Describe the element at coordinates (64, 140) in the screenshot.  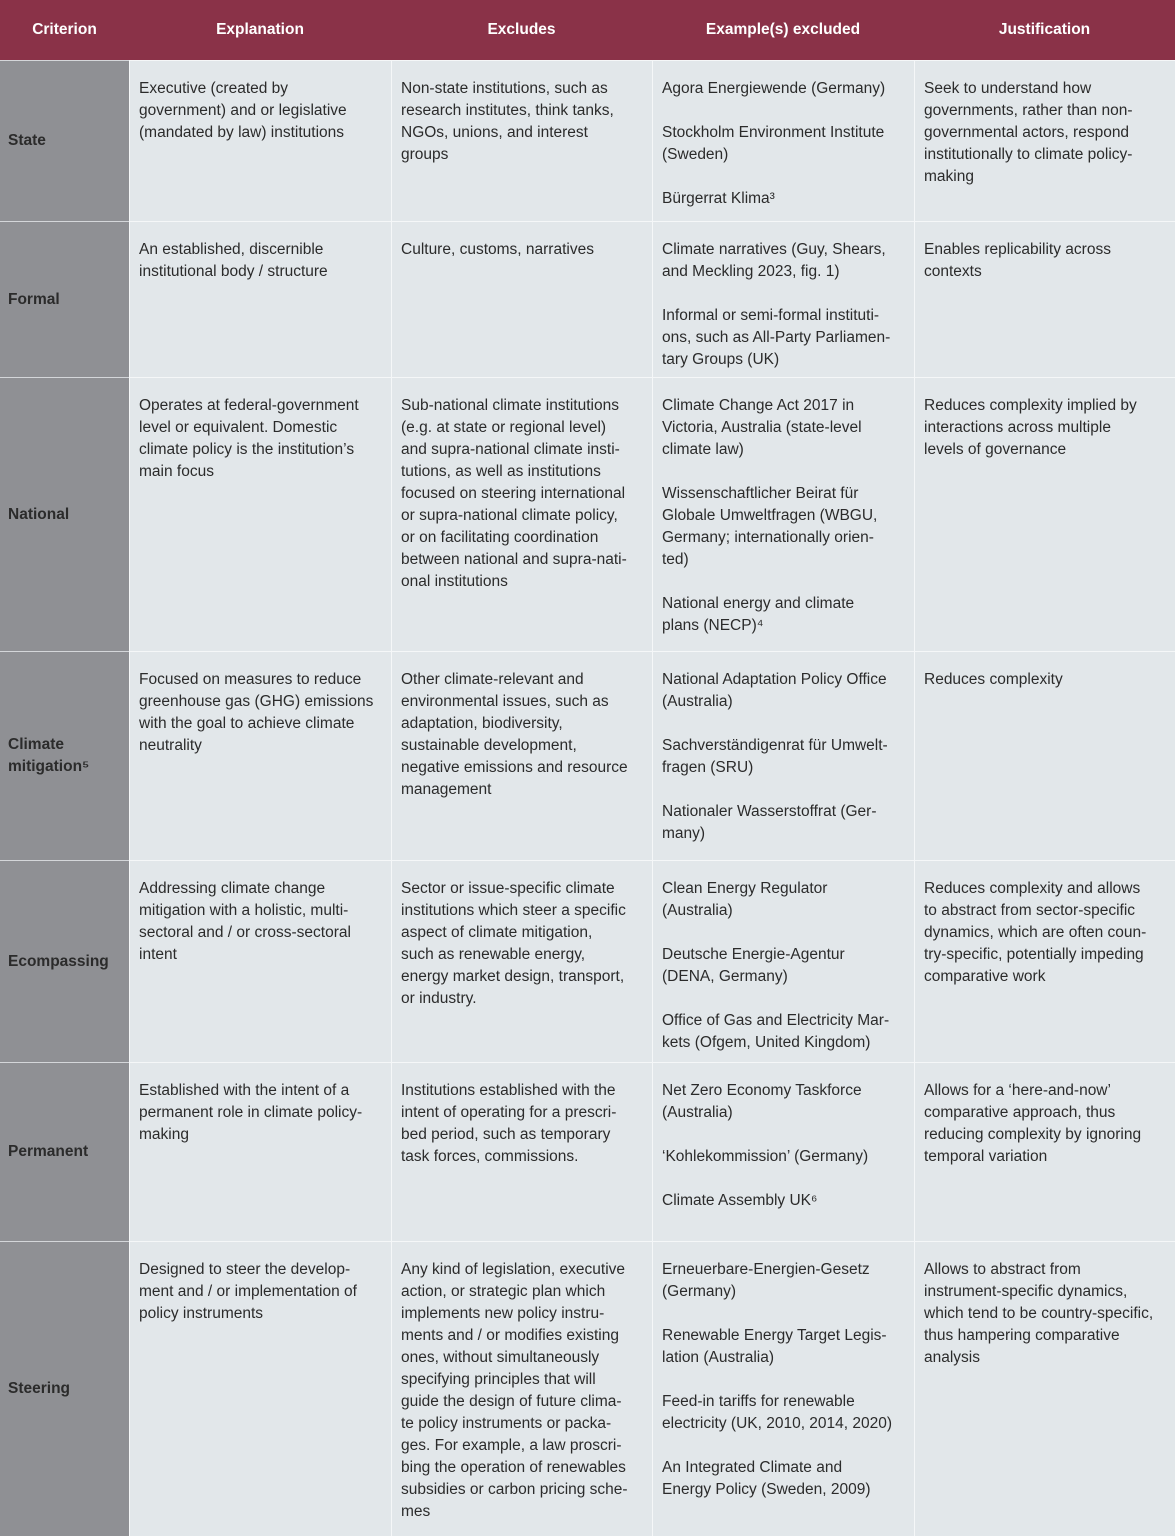
I see `row-criterion-label: State` at that location.